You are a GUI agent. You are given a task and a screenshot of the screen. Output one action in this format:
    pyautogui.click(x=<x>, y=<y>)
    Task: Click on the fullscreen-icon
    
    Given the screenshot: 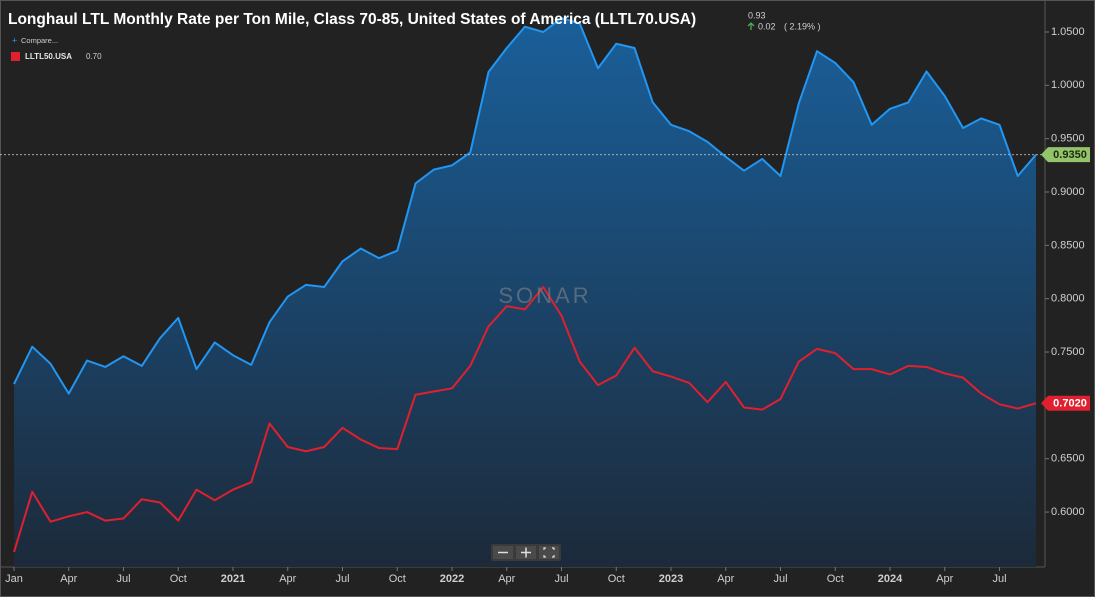 What is the action you would take?
    pyautogui.click(x=549, y=552)
    